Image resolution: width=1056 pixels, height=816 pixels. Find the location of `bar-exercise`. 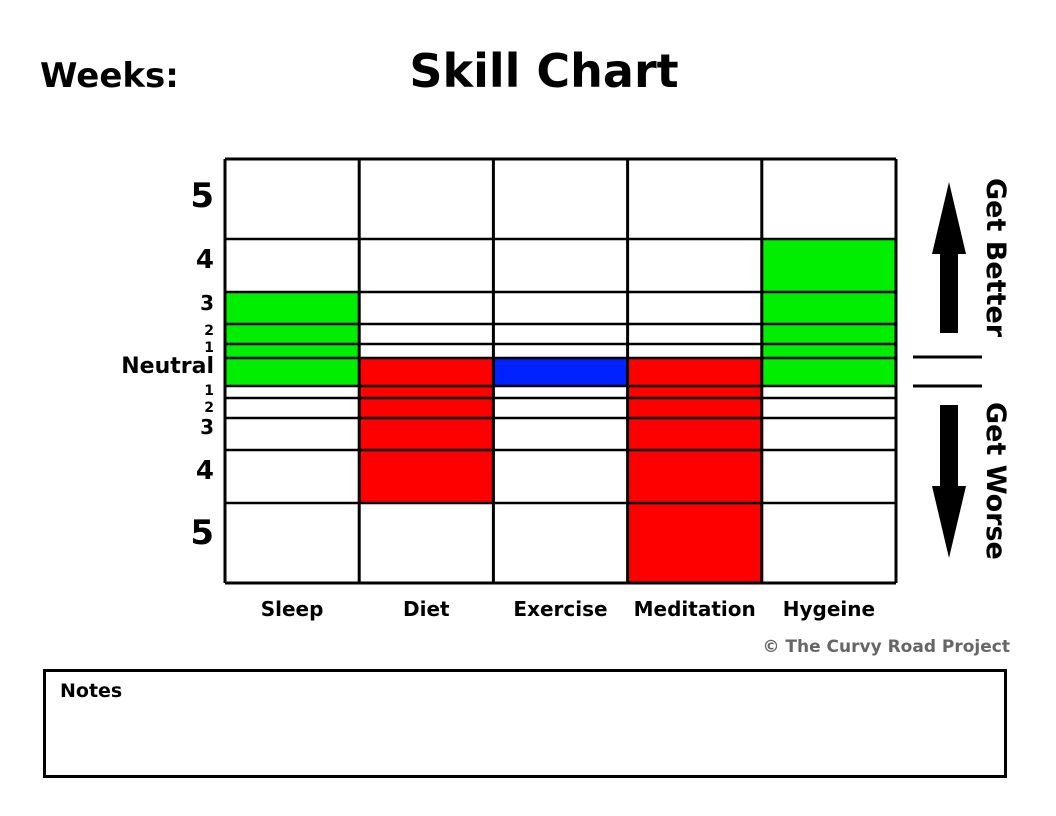

bar-exercise is located at coordinates (560, 372).